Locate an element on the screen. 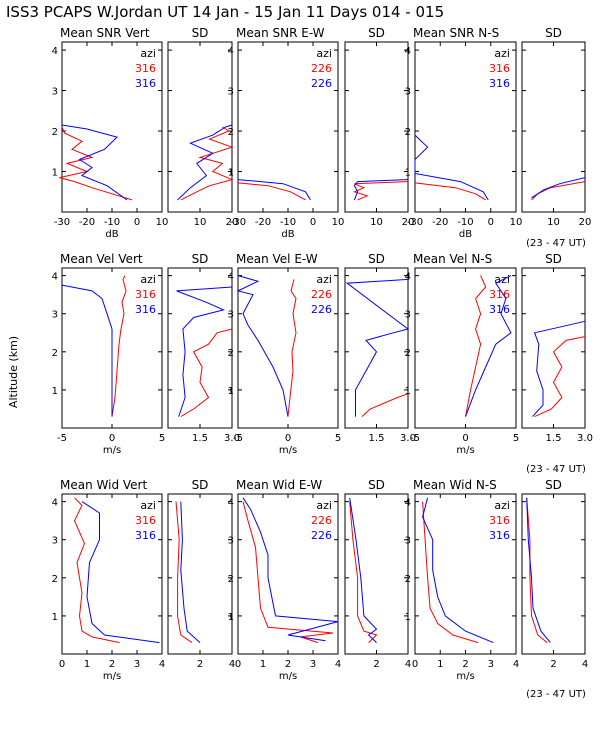 This screenshot has height=750, width=600. chart-panel-13: SD 2 4 is located at coordinates (201, 574).